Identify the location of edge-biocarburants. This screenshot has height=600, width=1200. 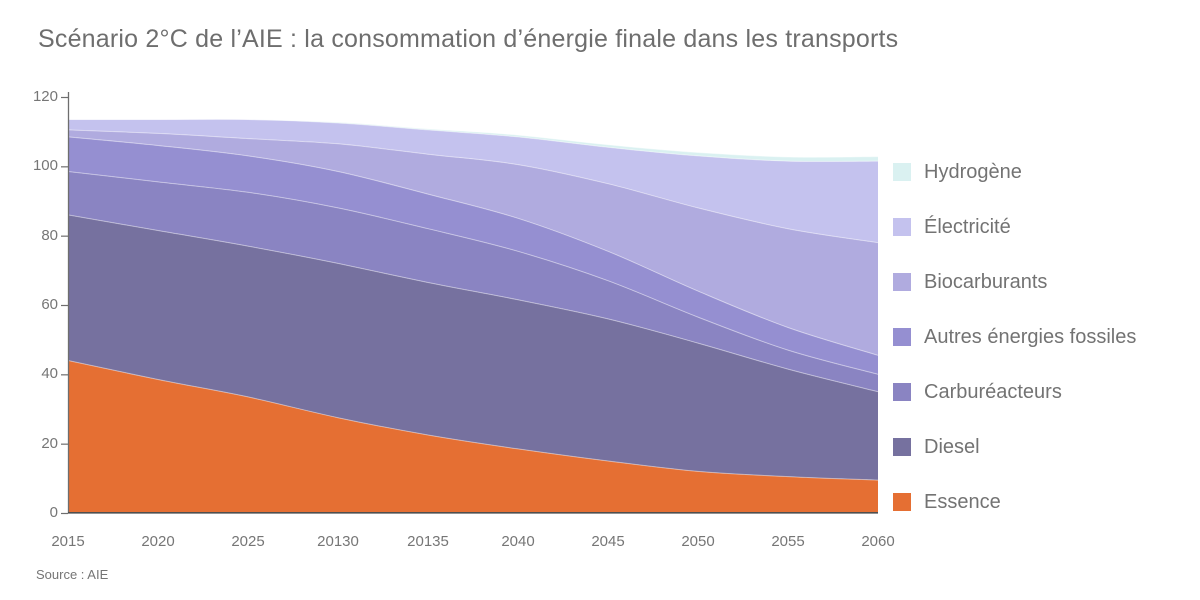
(473, 186).